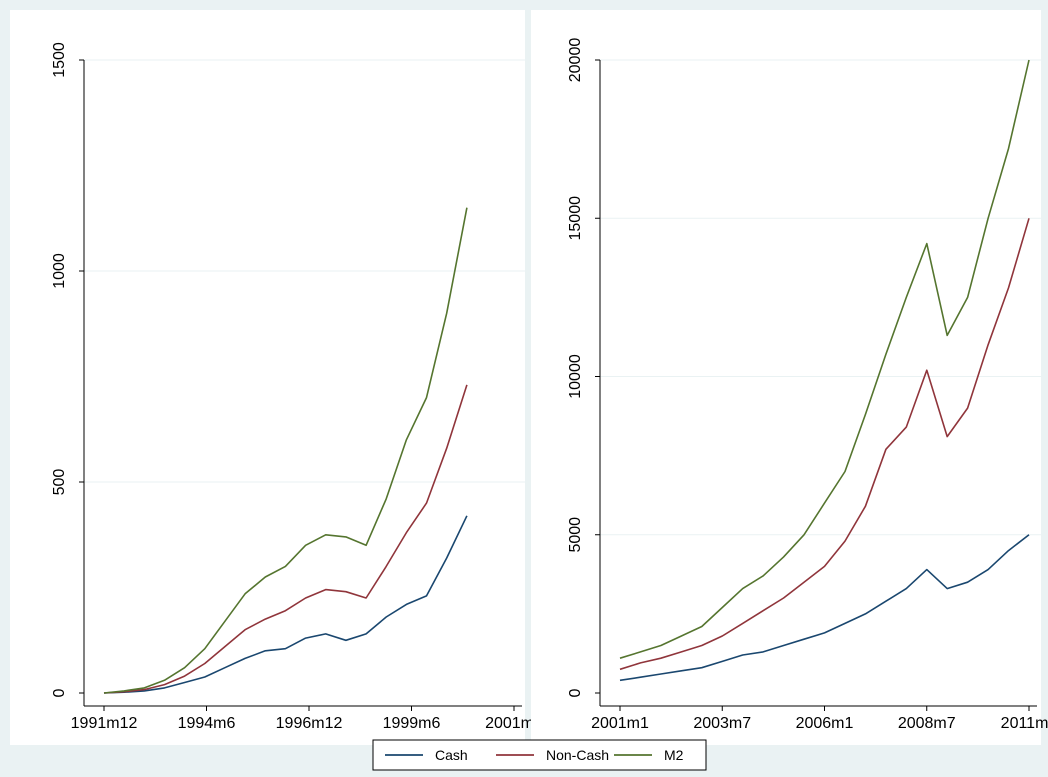 The height and width of the screenshot is (777, 1048). Describe the element at coordinates (59, 271) in the screenshot. I see `left-y-tick-label: 1000` at that location.